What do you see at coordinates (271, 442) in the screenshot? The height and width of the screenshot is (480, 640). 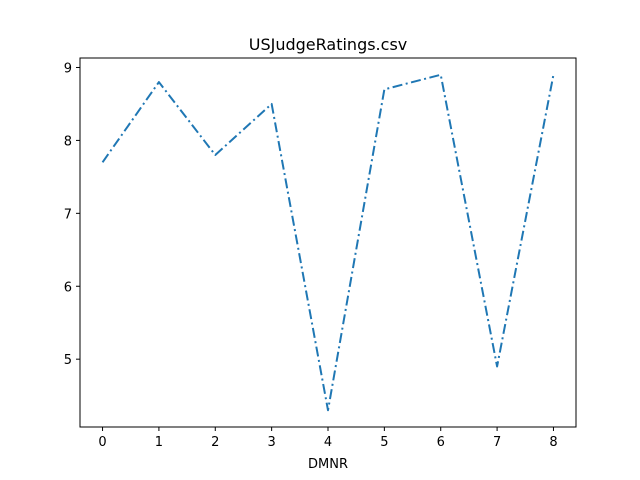 I see `x-tick-label: 3` at bounding box center [271, 442].